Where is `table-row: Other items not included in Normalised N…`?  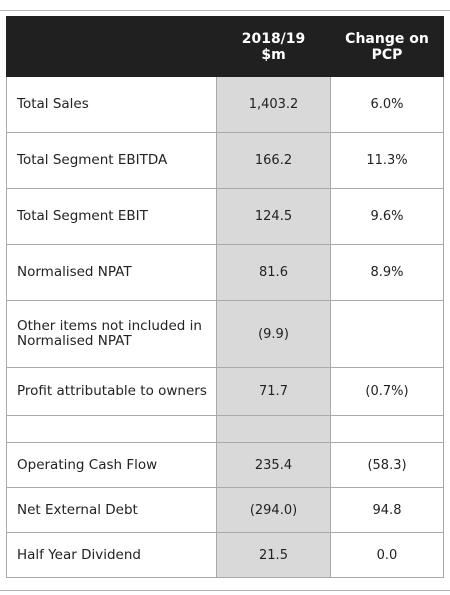 table-row: Other items not included in Normalised N… is located at coordinates (225, 334).